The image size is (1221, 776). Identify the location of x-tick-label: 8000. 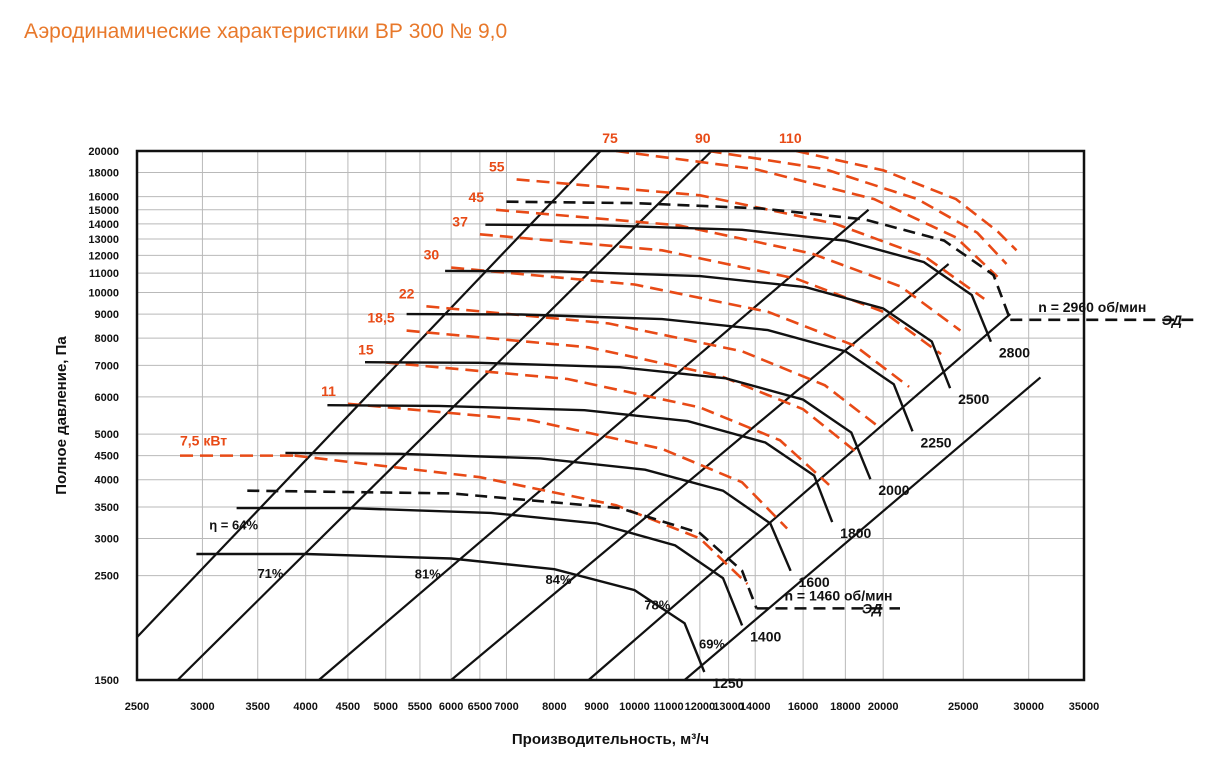
(554, 707).